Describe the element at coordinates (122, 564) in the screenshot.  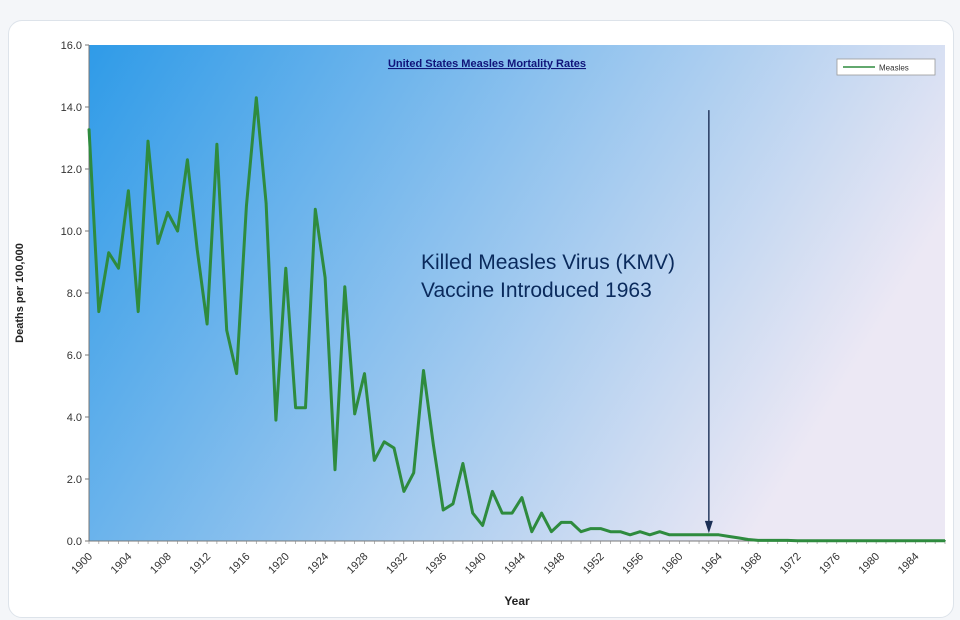
I see `x-tick-label: 1904` at that location.